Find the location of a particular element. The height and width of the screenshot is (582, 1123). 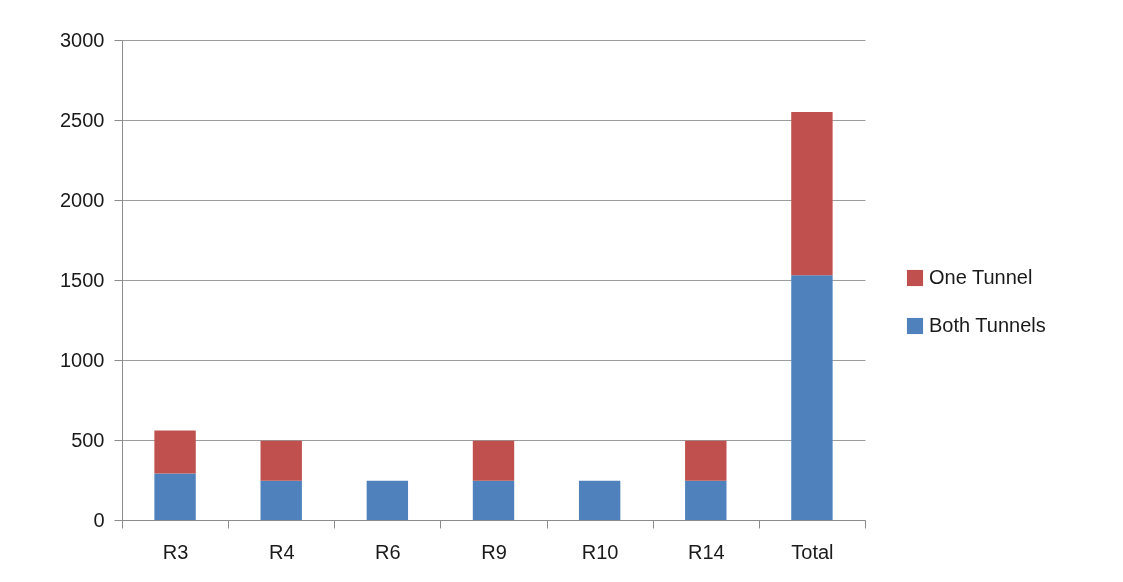

y-tick-label: 2000 is located at coordinates (82, 199).